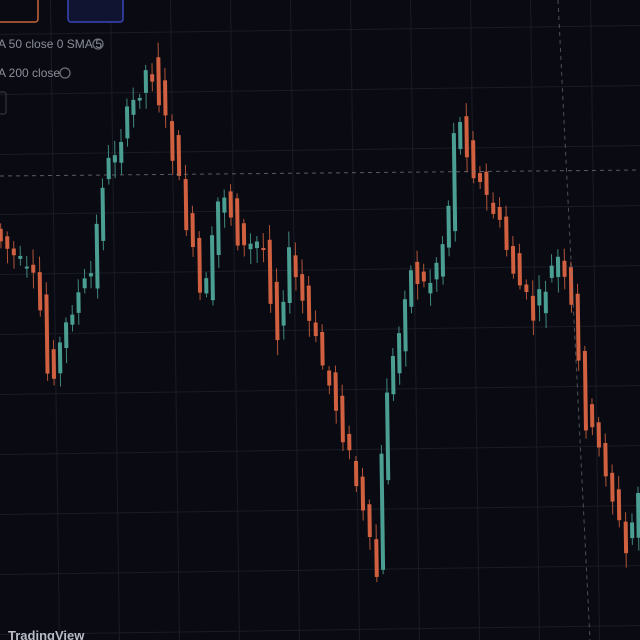 This screenshot has height=640, width=640. I want to click on side-button, so click(3, 103).